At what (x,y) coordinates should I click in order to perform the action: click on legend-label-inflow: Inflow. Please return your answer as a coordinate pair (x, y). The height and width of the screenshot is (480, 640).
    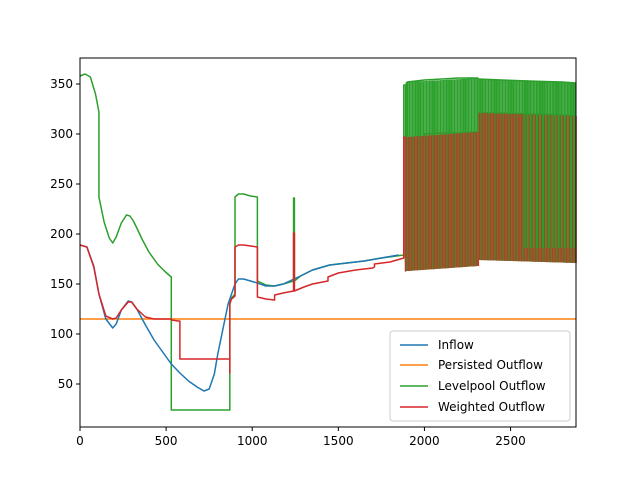
    Looking at the image, I should click on (456, 345).